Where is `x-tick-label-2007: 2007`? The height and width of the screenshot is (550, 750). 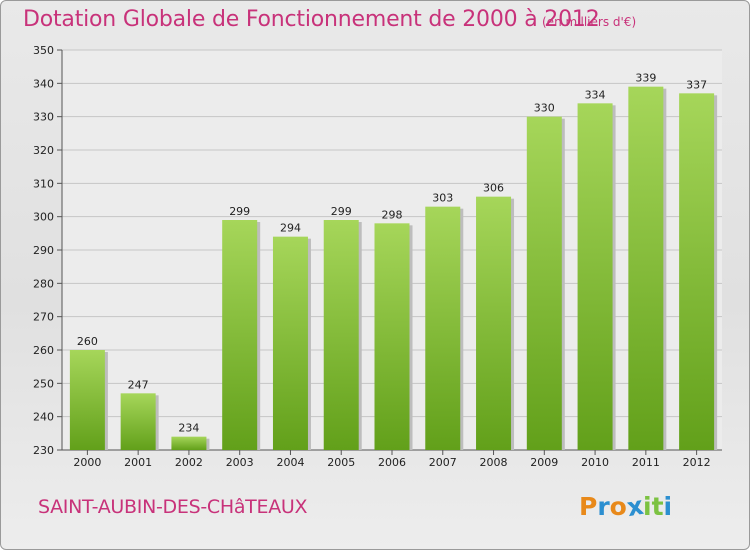 x-tick-label-2007: 2007 is located at coordinates (443, 462).